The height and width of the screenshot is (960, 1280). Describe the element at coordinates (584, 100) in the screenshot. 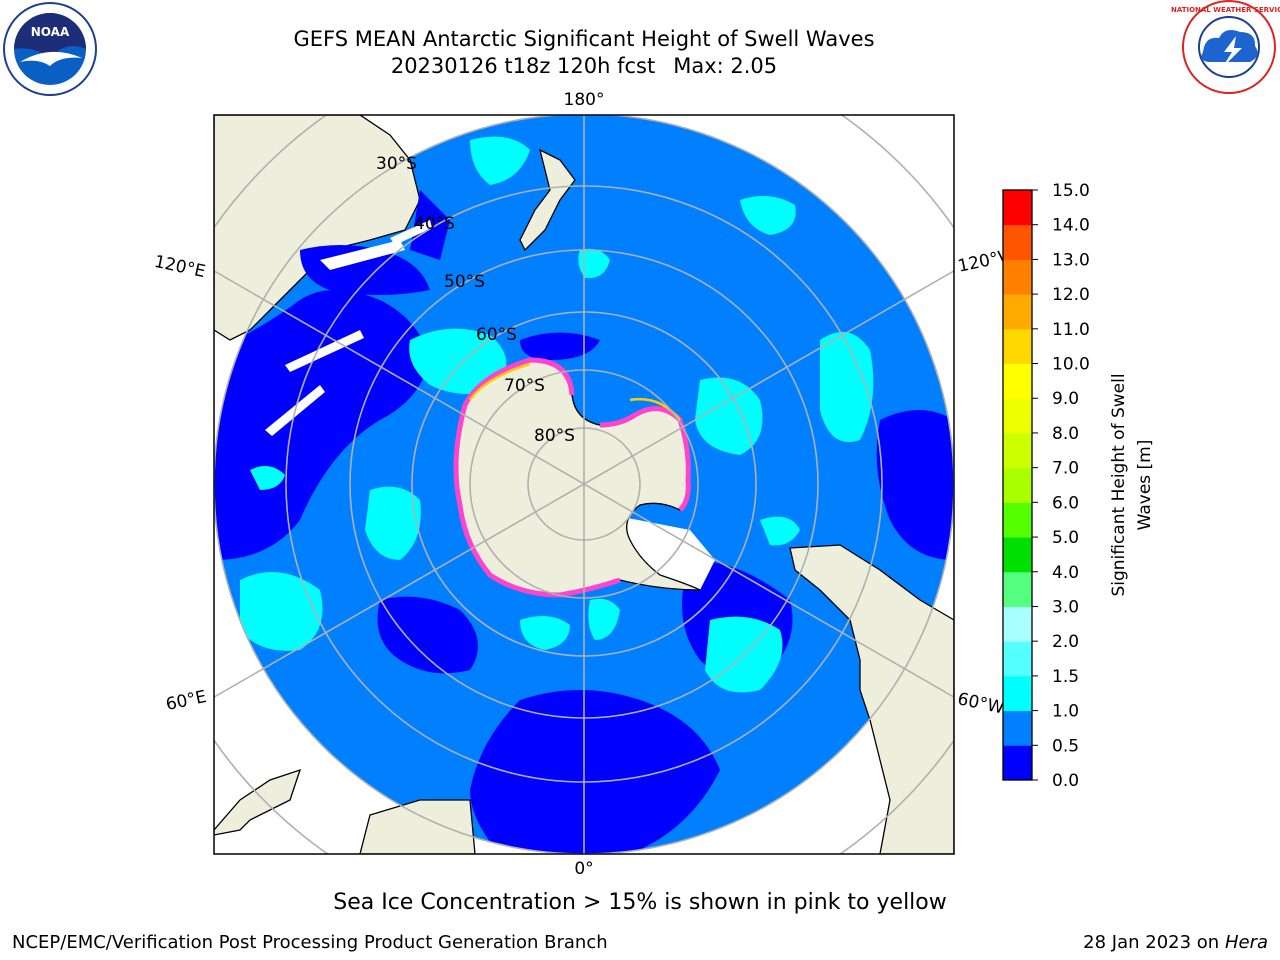

I see `lon-label-top: 180°` at that location.